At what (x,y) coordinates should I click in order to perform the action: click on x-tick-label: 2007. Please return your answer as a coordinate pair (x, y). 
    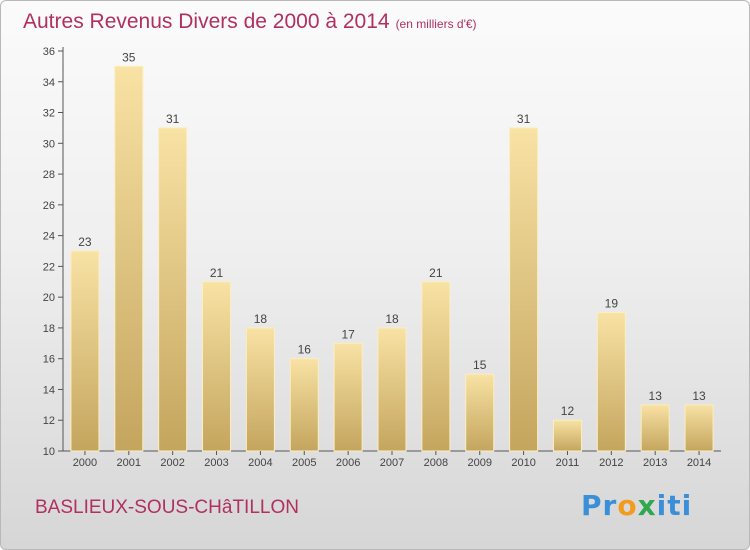
    Looking at the image, I should click on (392, 463).